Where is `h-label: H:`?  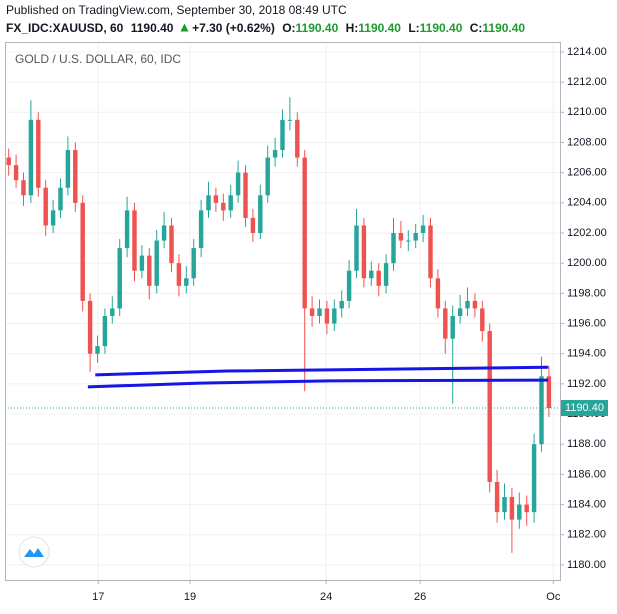 h-label: H: is located at coordinates (352, 28).